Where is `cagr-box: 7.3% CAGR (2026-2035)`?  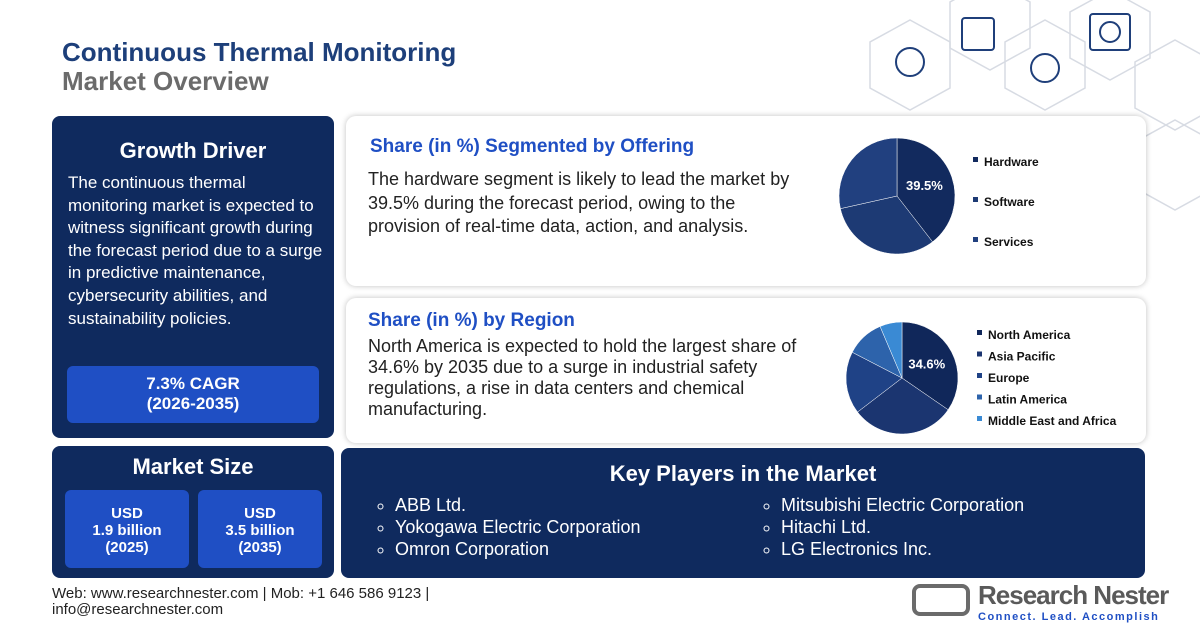
cagr-box: 7.3% CAGR (2026-2035) is located at coordinates (193, 394).